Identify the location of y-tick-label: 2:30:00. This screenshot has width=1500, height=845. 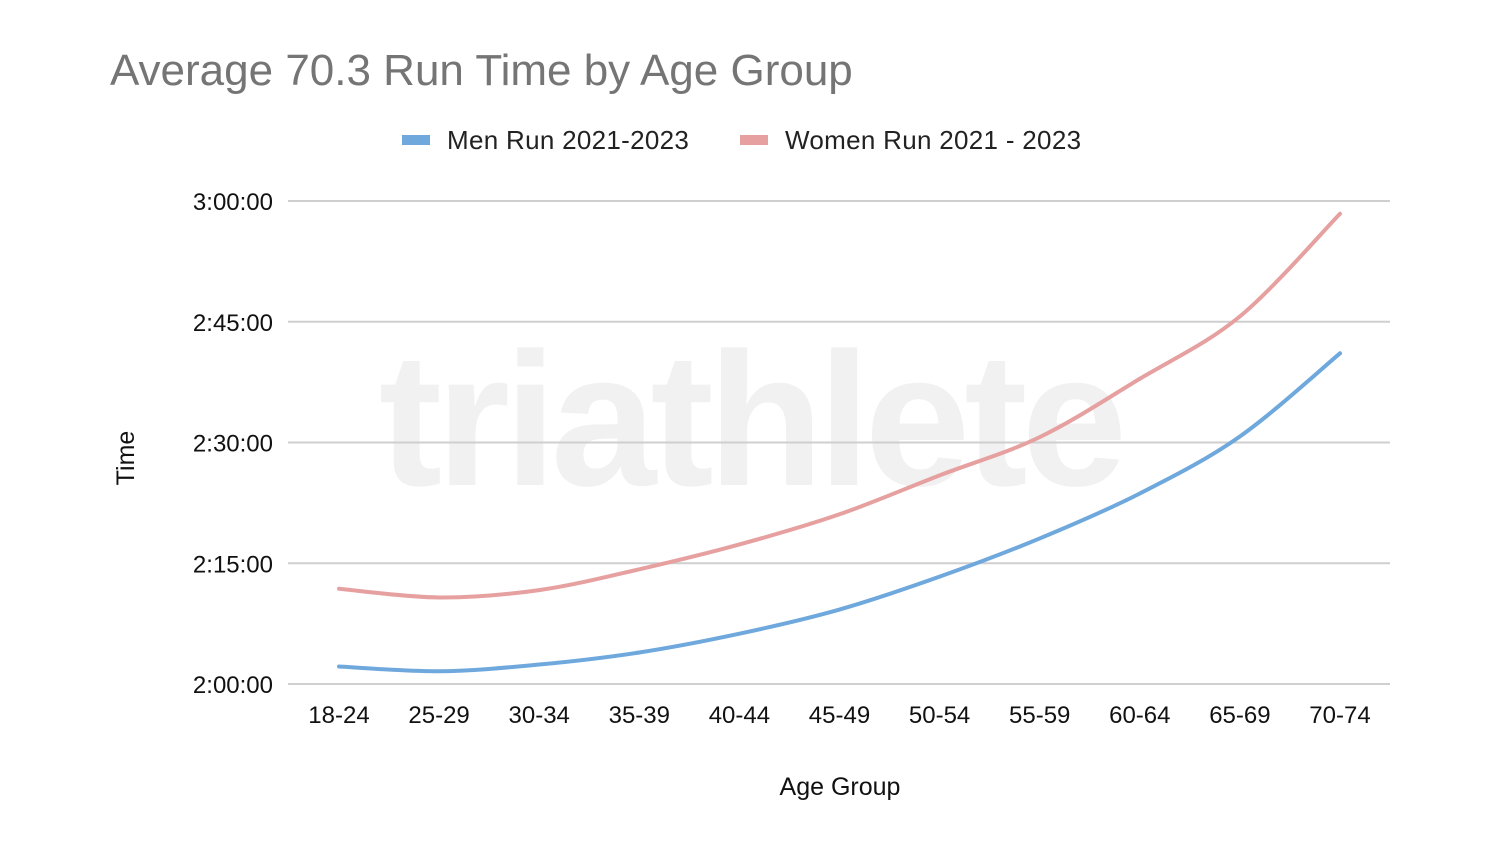
(233, 444).